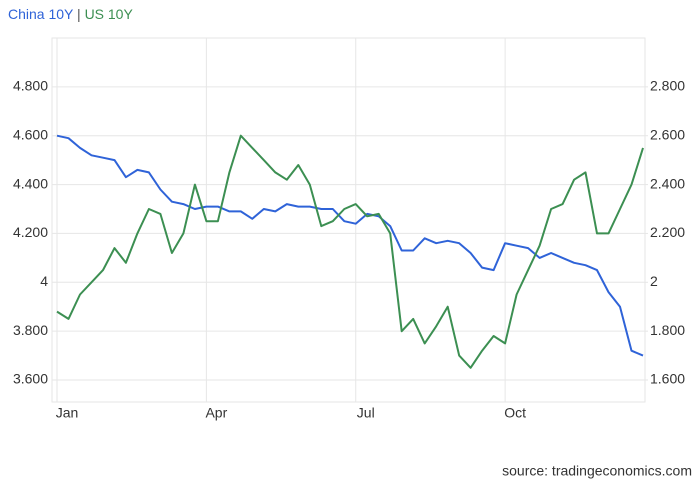 This screenshot has height=486, width=700. I want to click on y2-tick-label: 2.400, so click(667, 183).